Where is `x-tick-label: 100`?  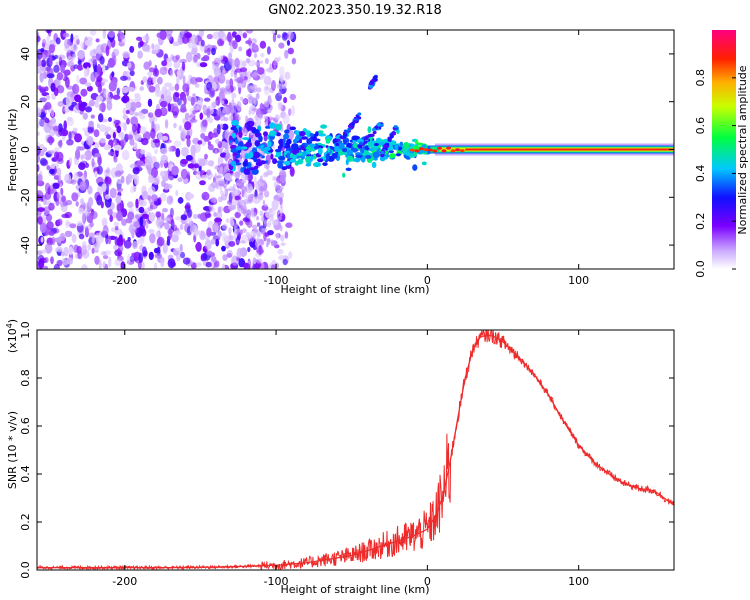
x-tick-label: 100 is located at coordinates (578, 581).